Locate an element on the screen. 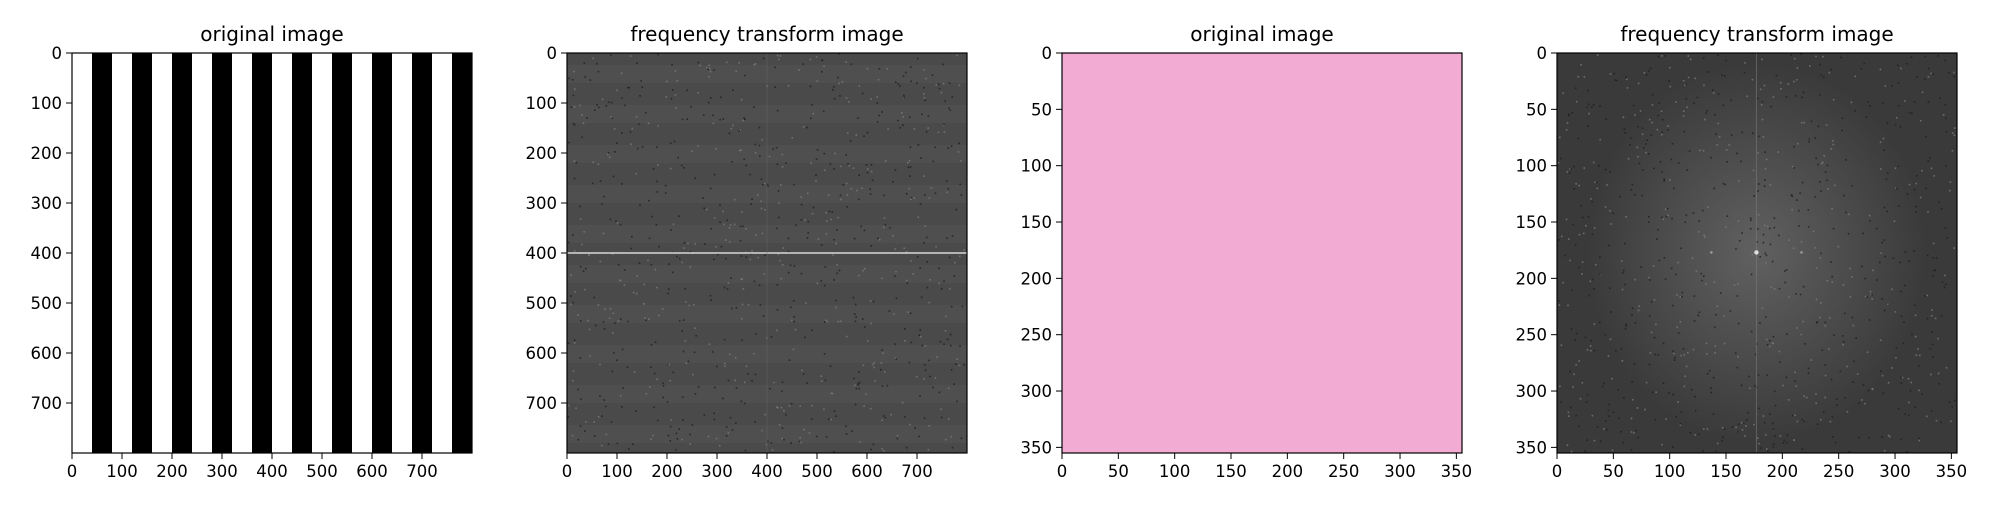 The width and height of the screenshot is (2014, 516). center-dot is located at coordinates (1756, 252).